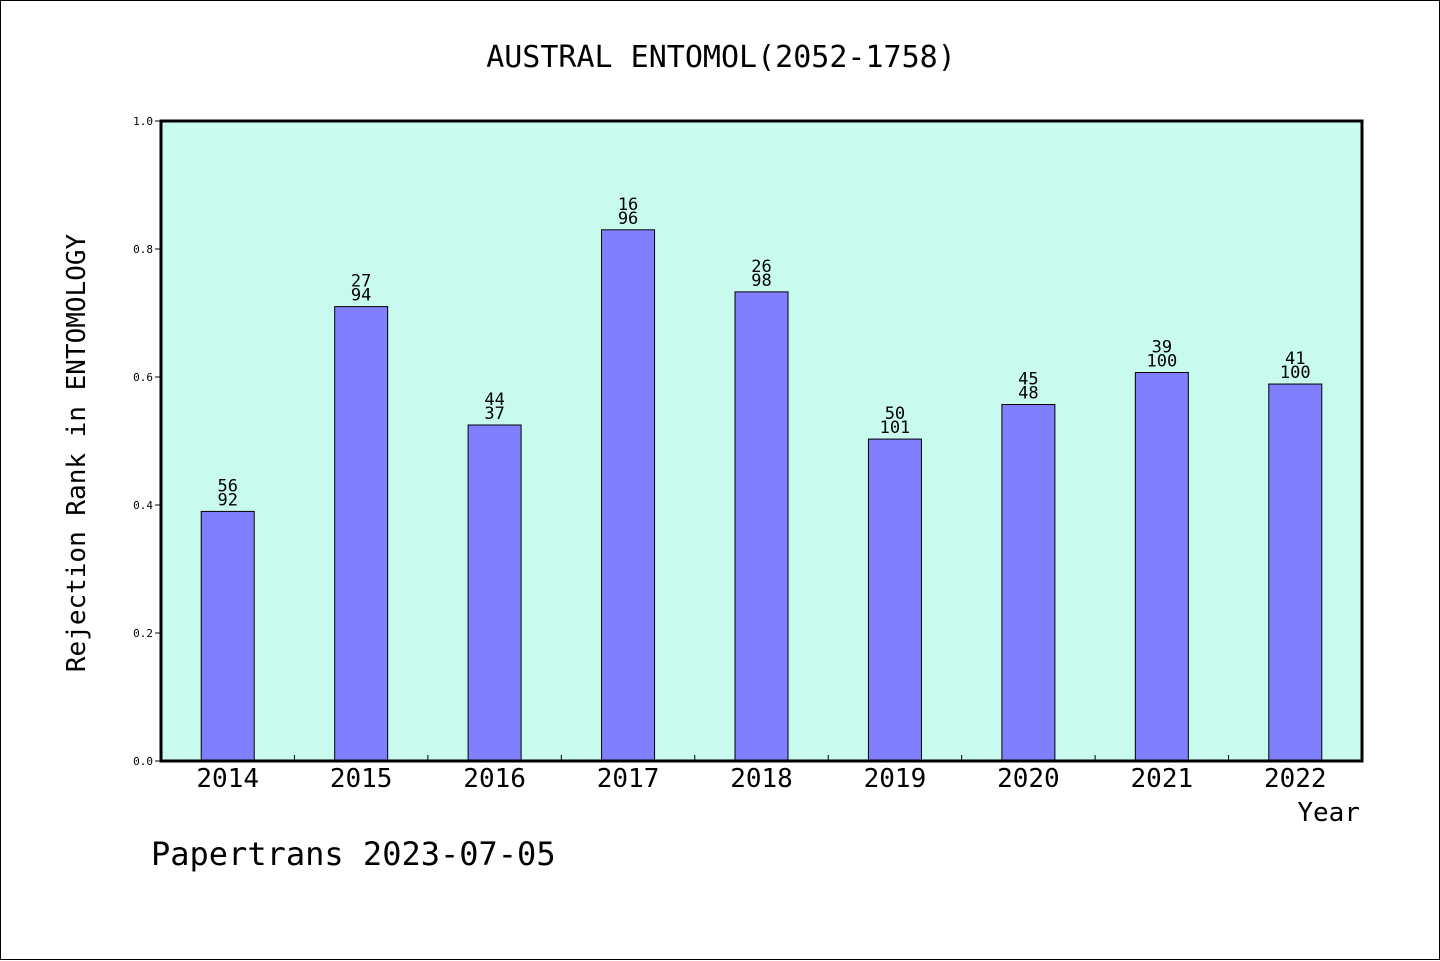 This screenshot has height=961, width=1440. Describe the element at coordinates (895, 779) in the screenshot. I see `x-tick-label-2019: 2019` at that location.